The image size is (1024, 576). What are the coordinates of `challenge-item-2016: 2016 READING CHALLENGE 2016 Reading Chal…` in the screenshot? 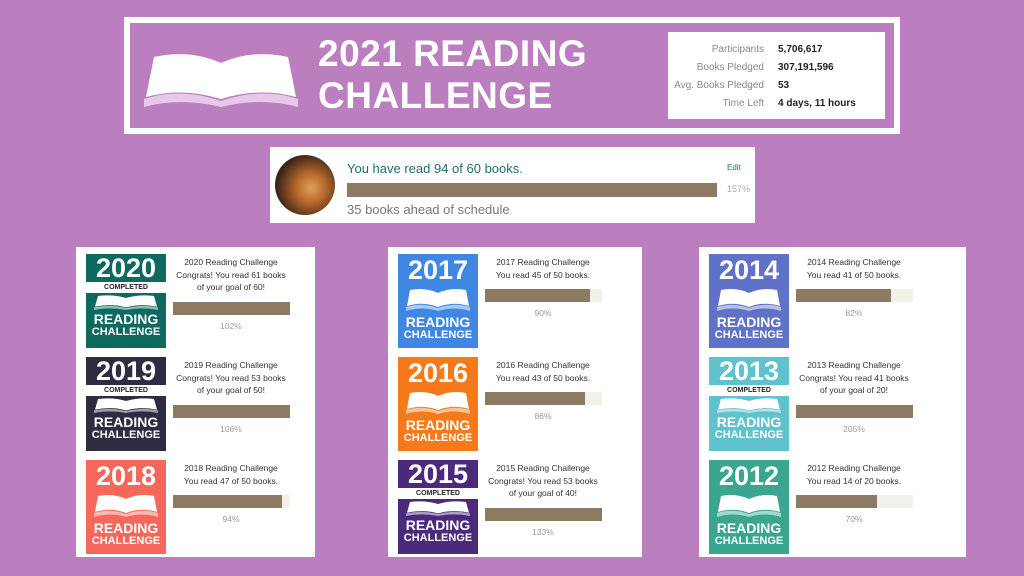 It's located at (515, 408).